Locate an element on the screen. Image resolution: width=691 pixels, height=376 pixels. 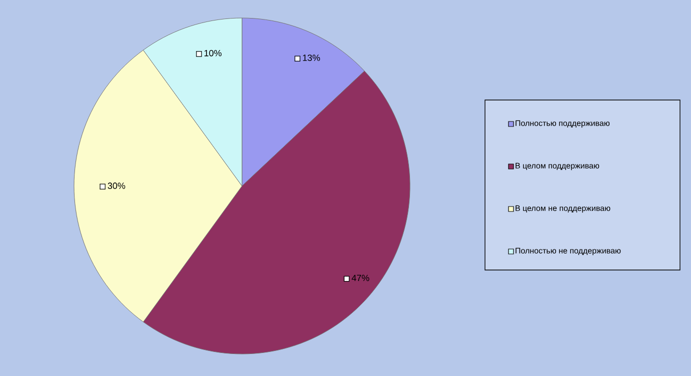
data-label: 13% is located at coordinates (311, 57).